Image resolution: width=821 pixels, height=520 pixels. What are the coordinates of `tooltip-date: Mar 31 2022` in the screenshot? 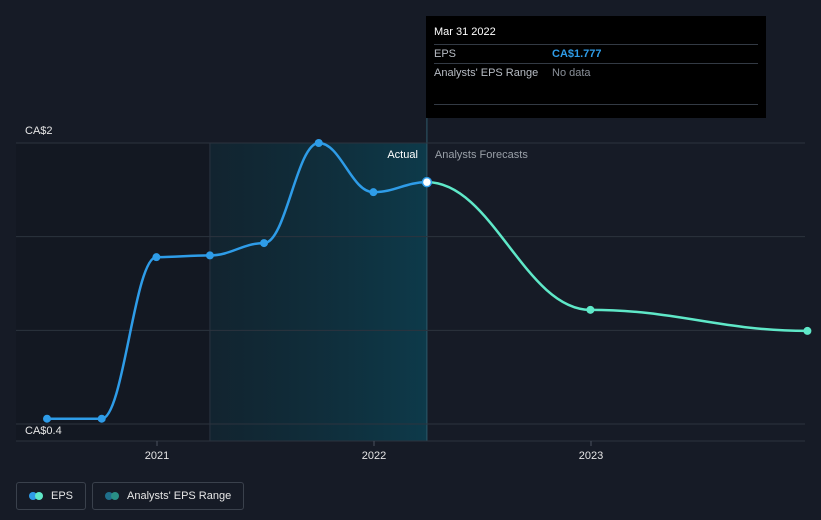 It's located at (465, 32).